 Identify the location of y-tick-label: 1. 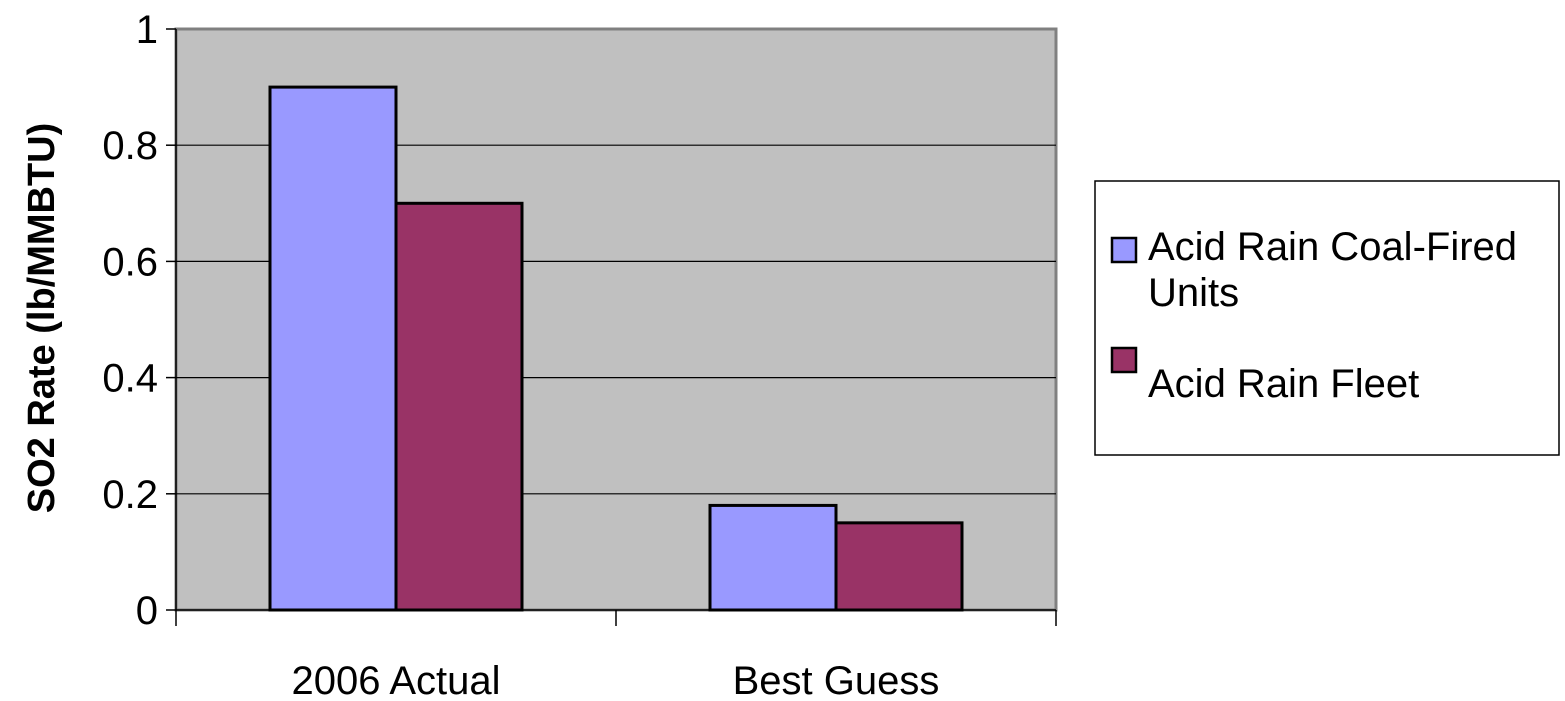
(147, 30).